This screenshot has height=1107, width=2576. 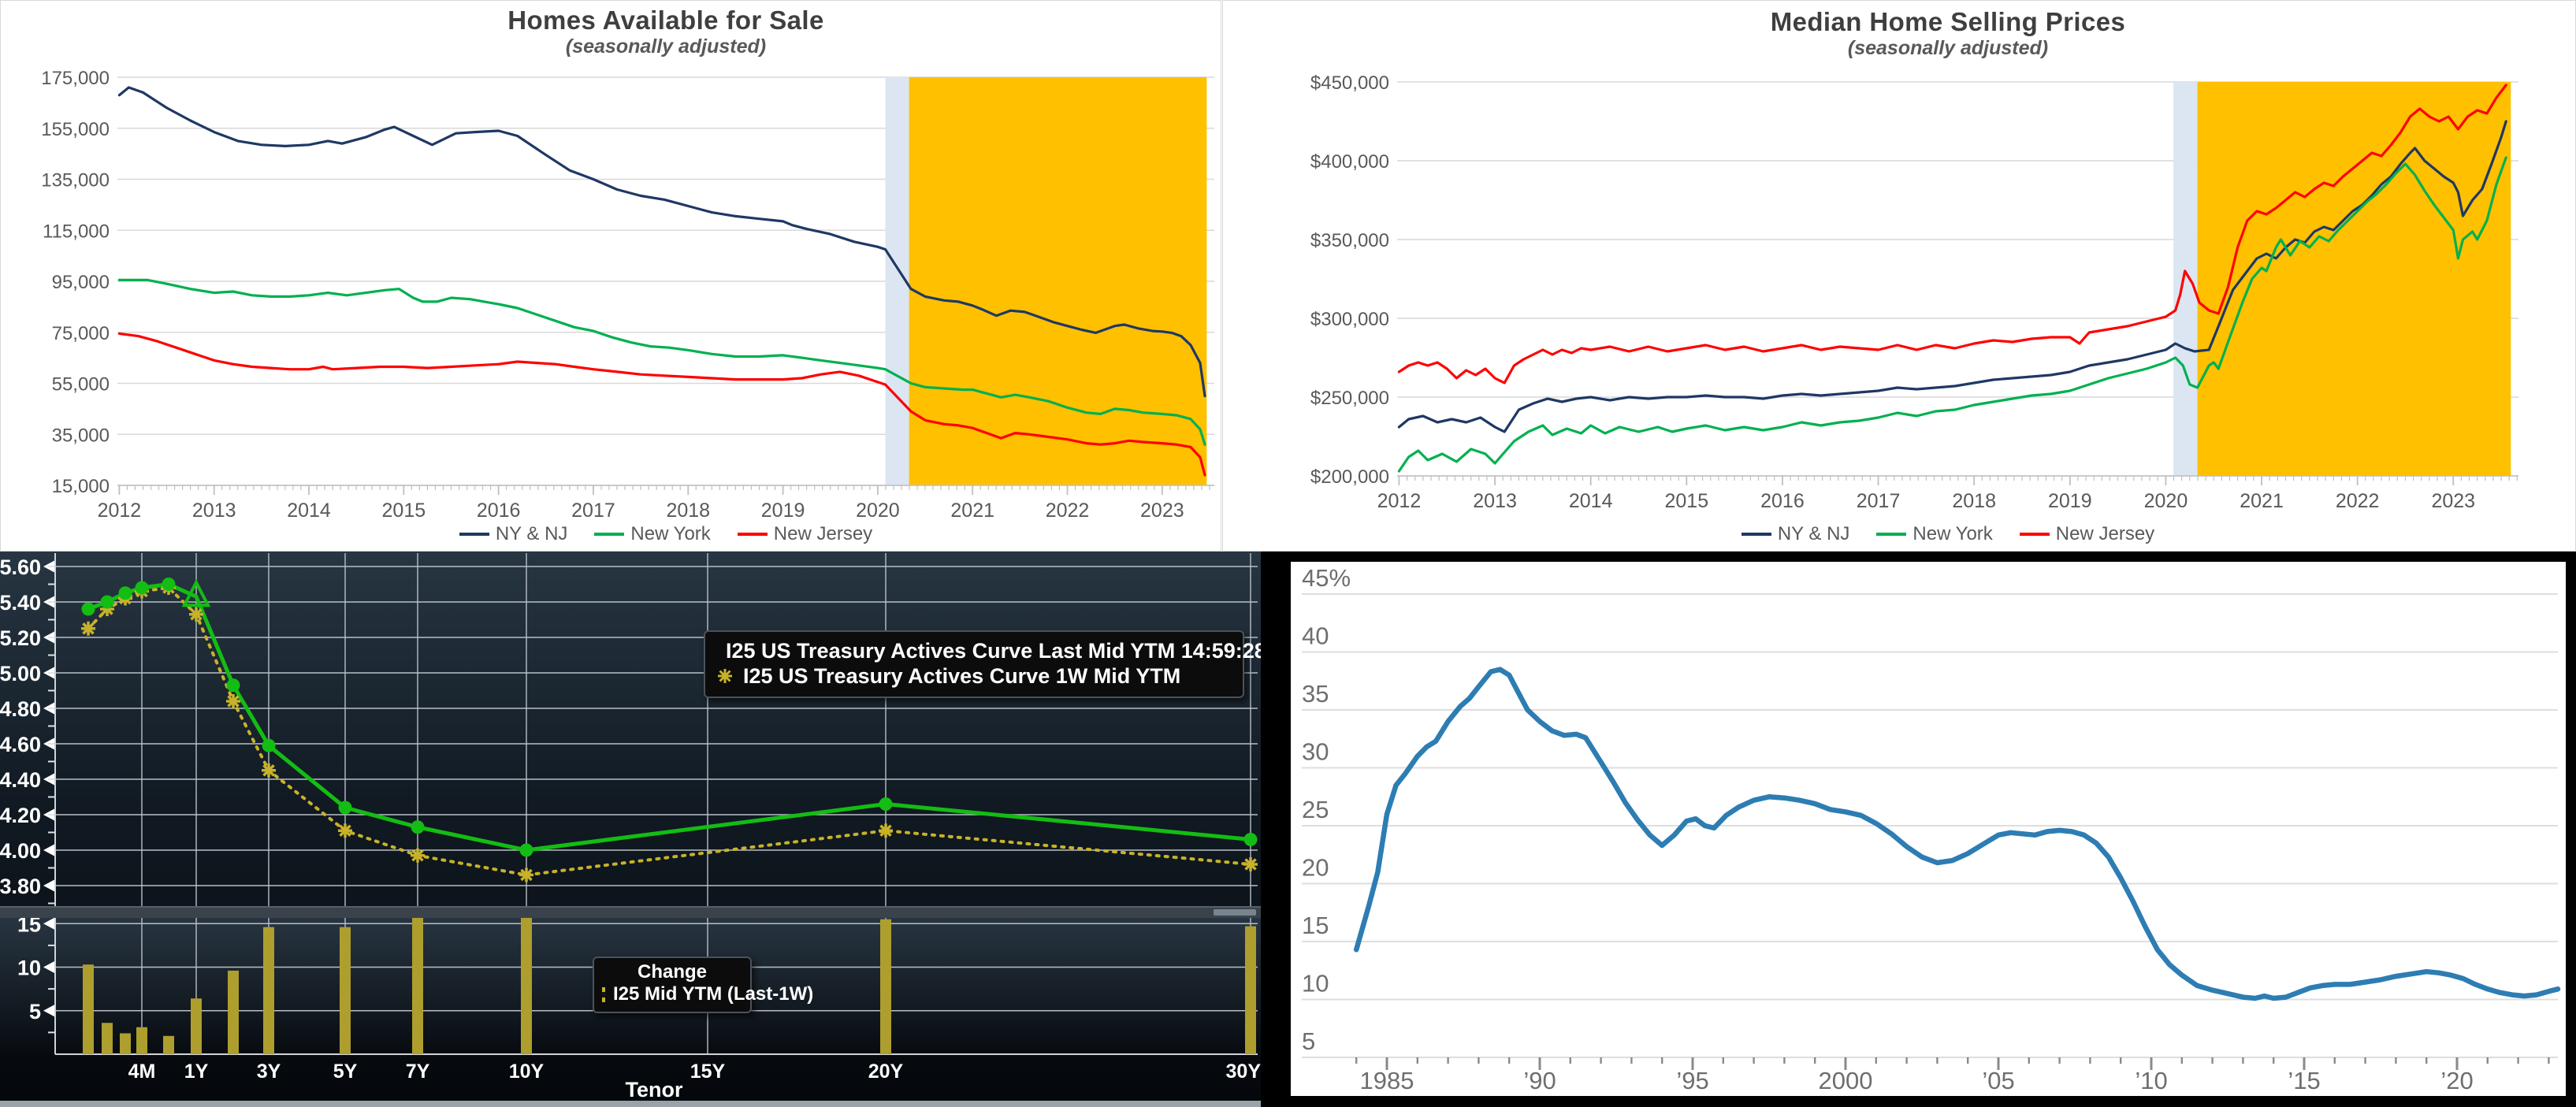 What do you see at coordinates (2166, 501) in the screenshot?
I see `x-tick-label: 2020` at bounding box center [2166, 501].